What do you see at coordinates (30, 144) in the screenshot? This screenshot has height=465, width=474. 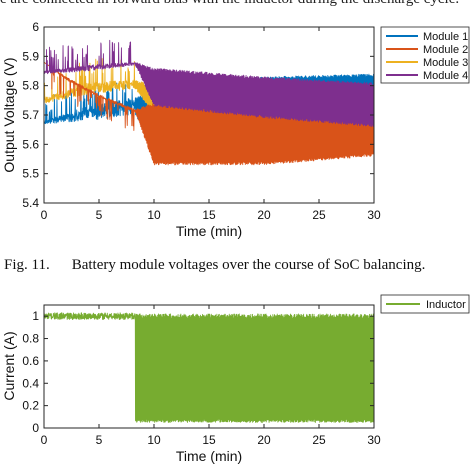 I see `voltage-y-tick-label: 5.6` at bounding box center [30, 144].